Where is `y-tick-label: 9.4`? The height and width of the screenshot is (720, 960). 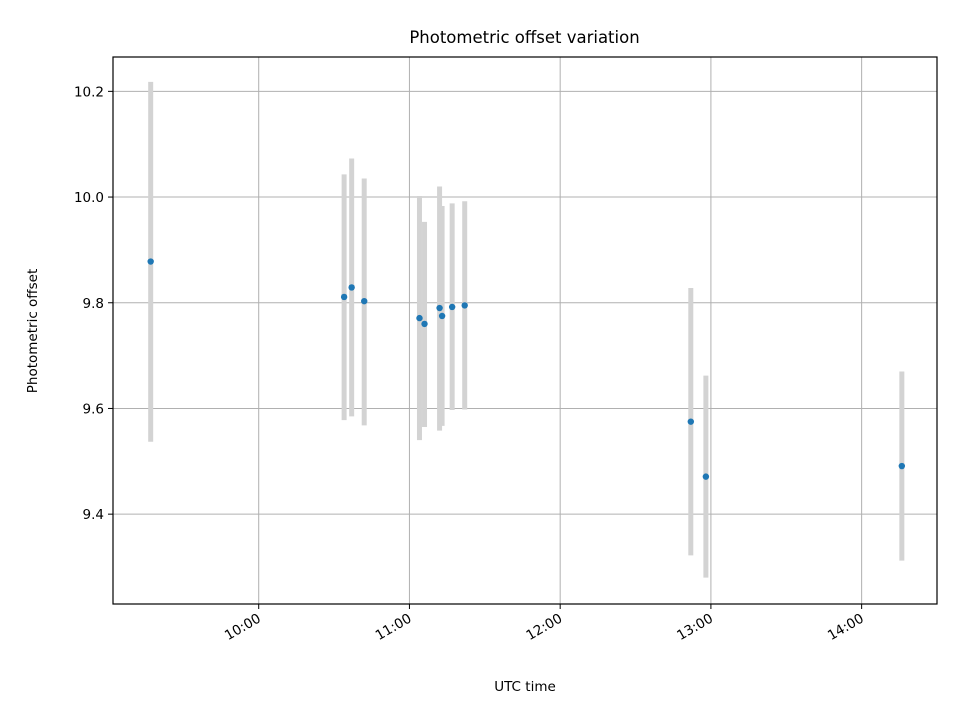
y-tick-label: 9.4 is located at coordinates (93, 515).